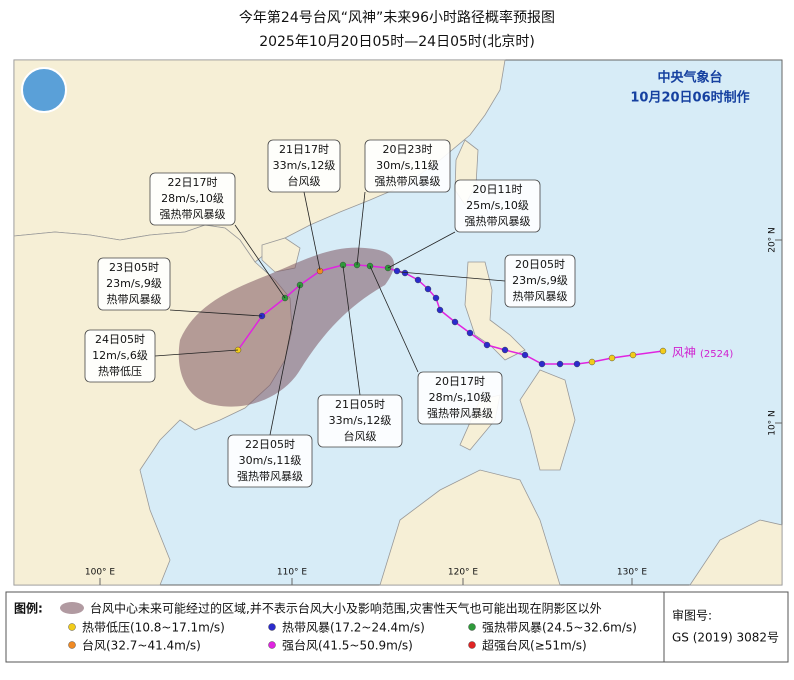  Describe the element at coordinates (716, 354) in the screenshot. I see `typhoon-code: (2524)` at that location.